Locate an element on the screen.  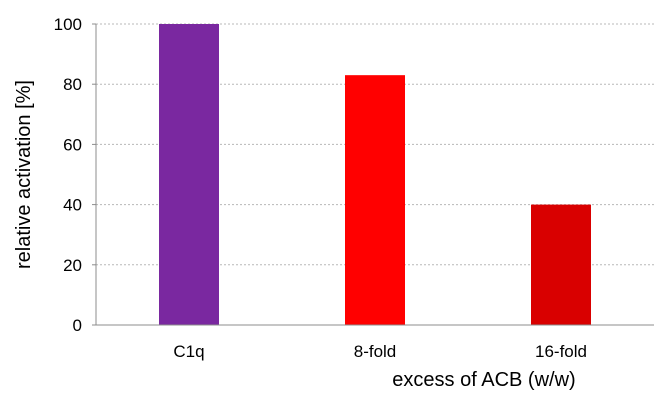
y-tick-label: 20 is located at coordinates (72, 265).